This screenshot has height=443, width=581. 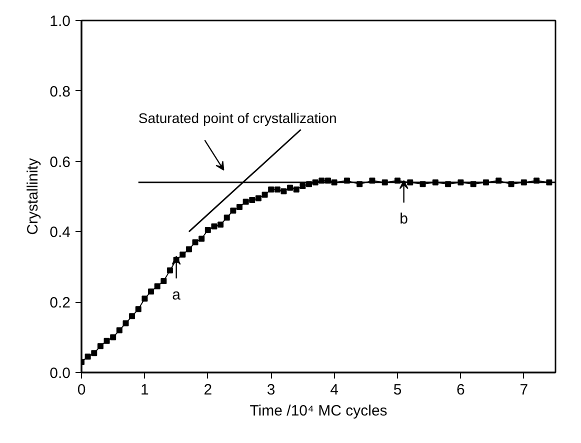 I want to click on y-tick-label: 0.8, so click(x=60, y=91).